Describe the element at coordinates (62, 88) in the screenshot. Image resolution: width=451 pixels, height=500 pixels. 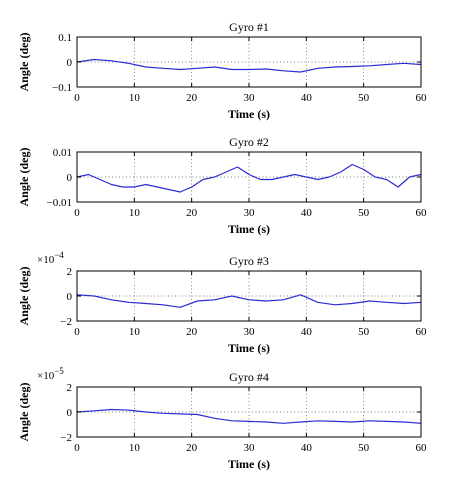
I see `y-tick-label: −0.1` at that location.